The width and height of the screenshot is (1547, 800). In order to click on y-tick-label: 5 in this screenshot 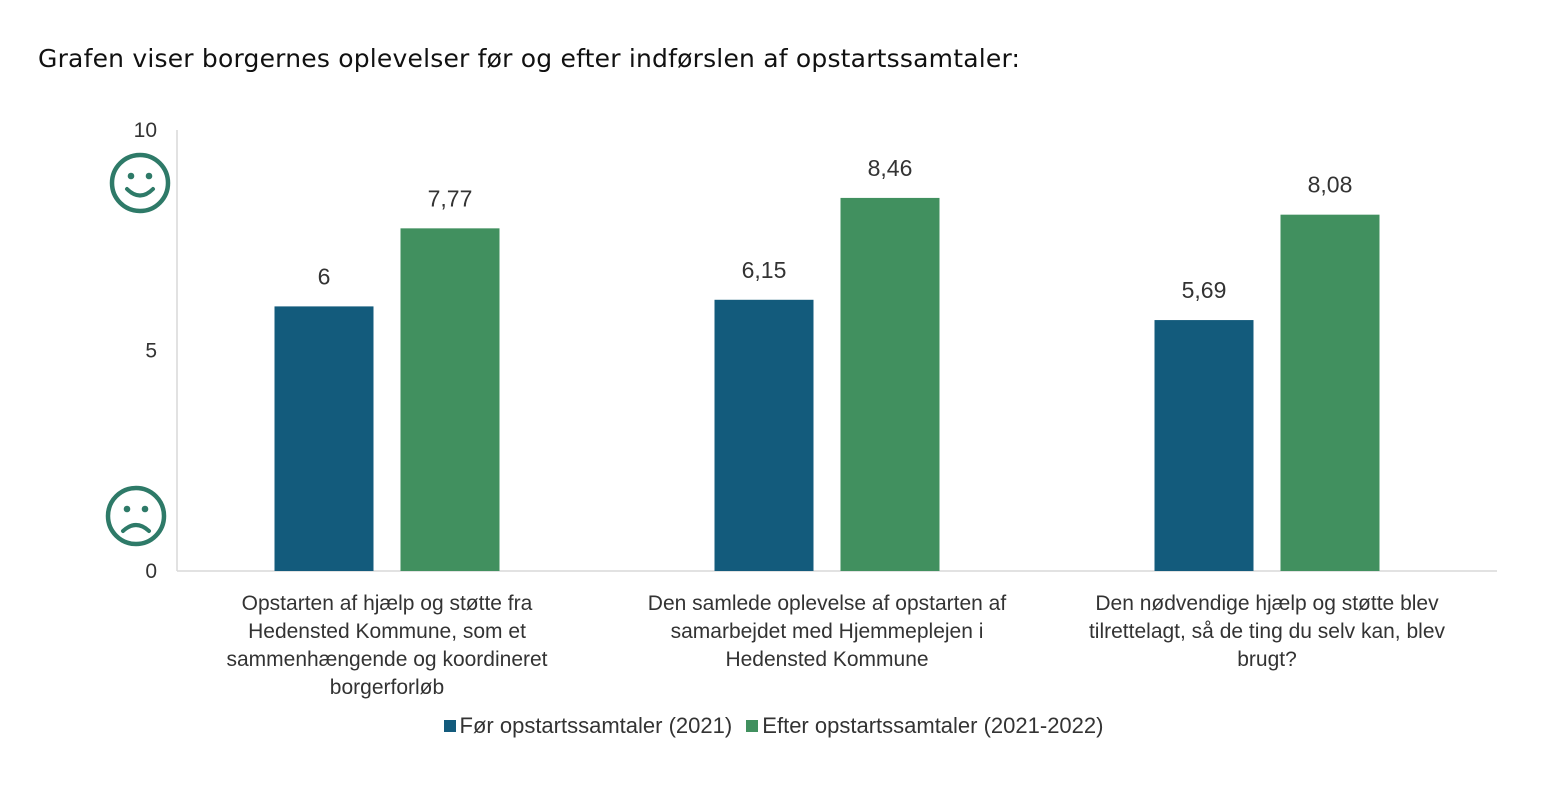, I will do `click(151, 351)`.